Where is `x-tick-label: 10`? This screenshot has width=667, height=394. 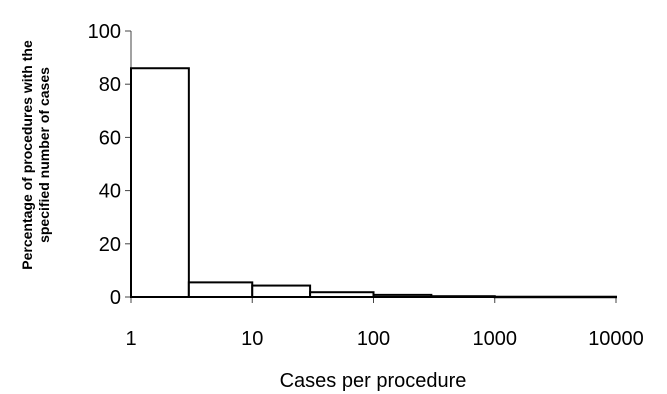 x-tick-label: 10 is located at coordinates (252, 339).